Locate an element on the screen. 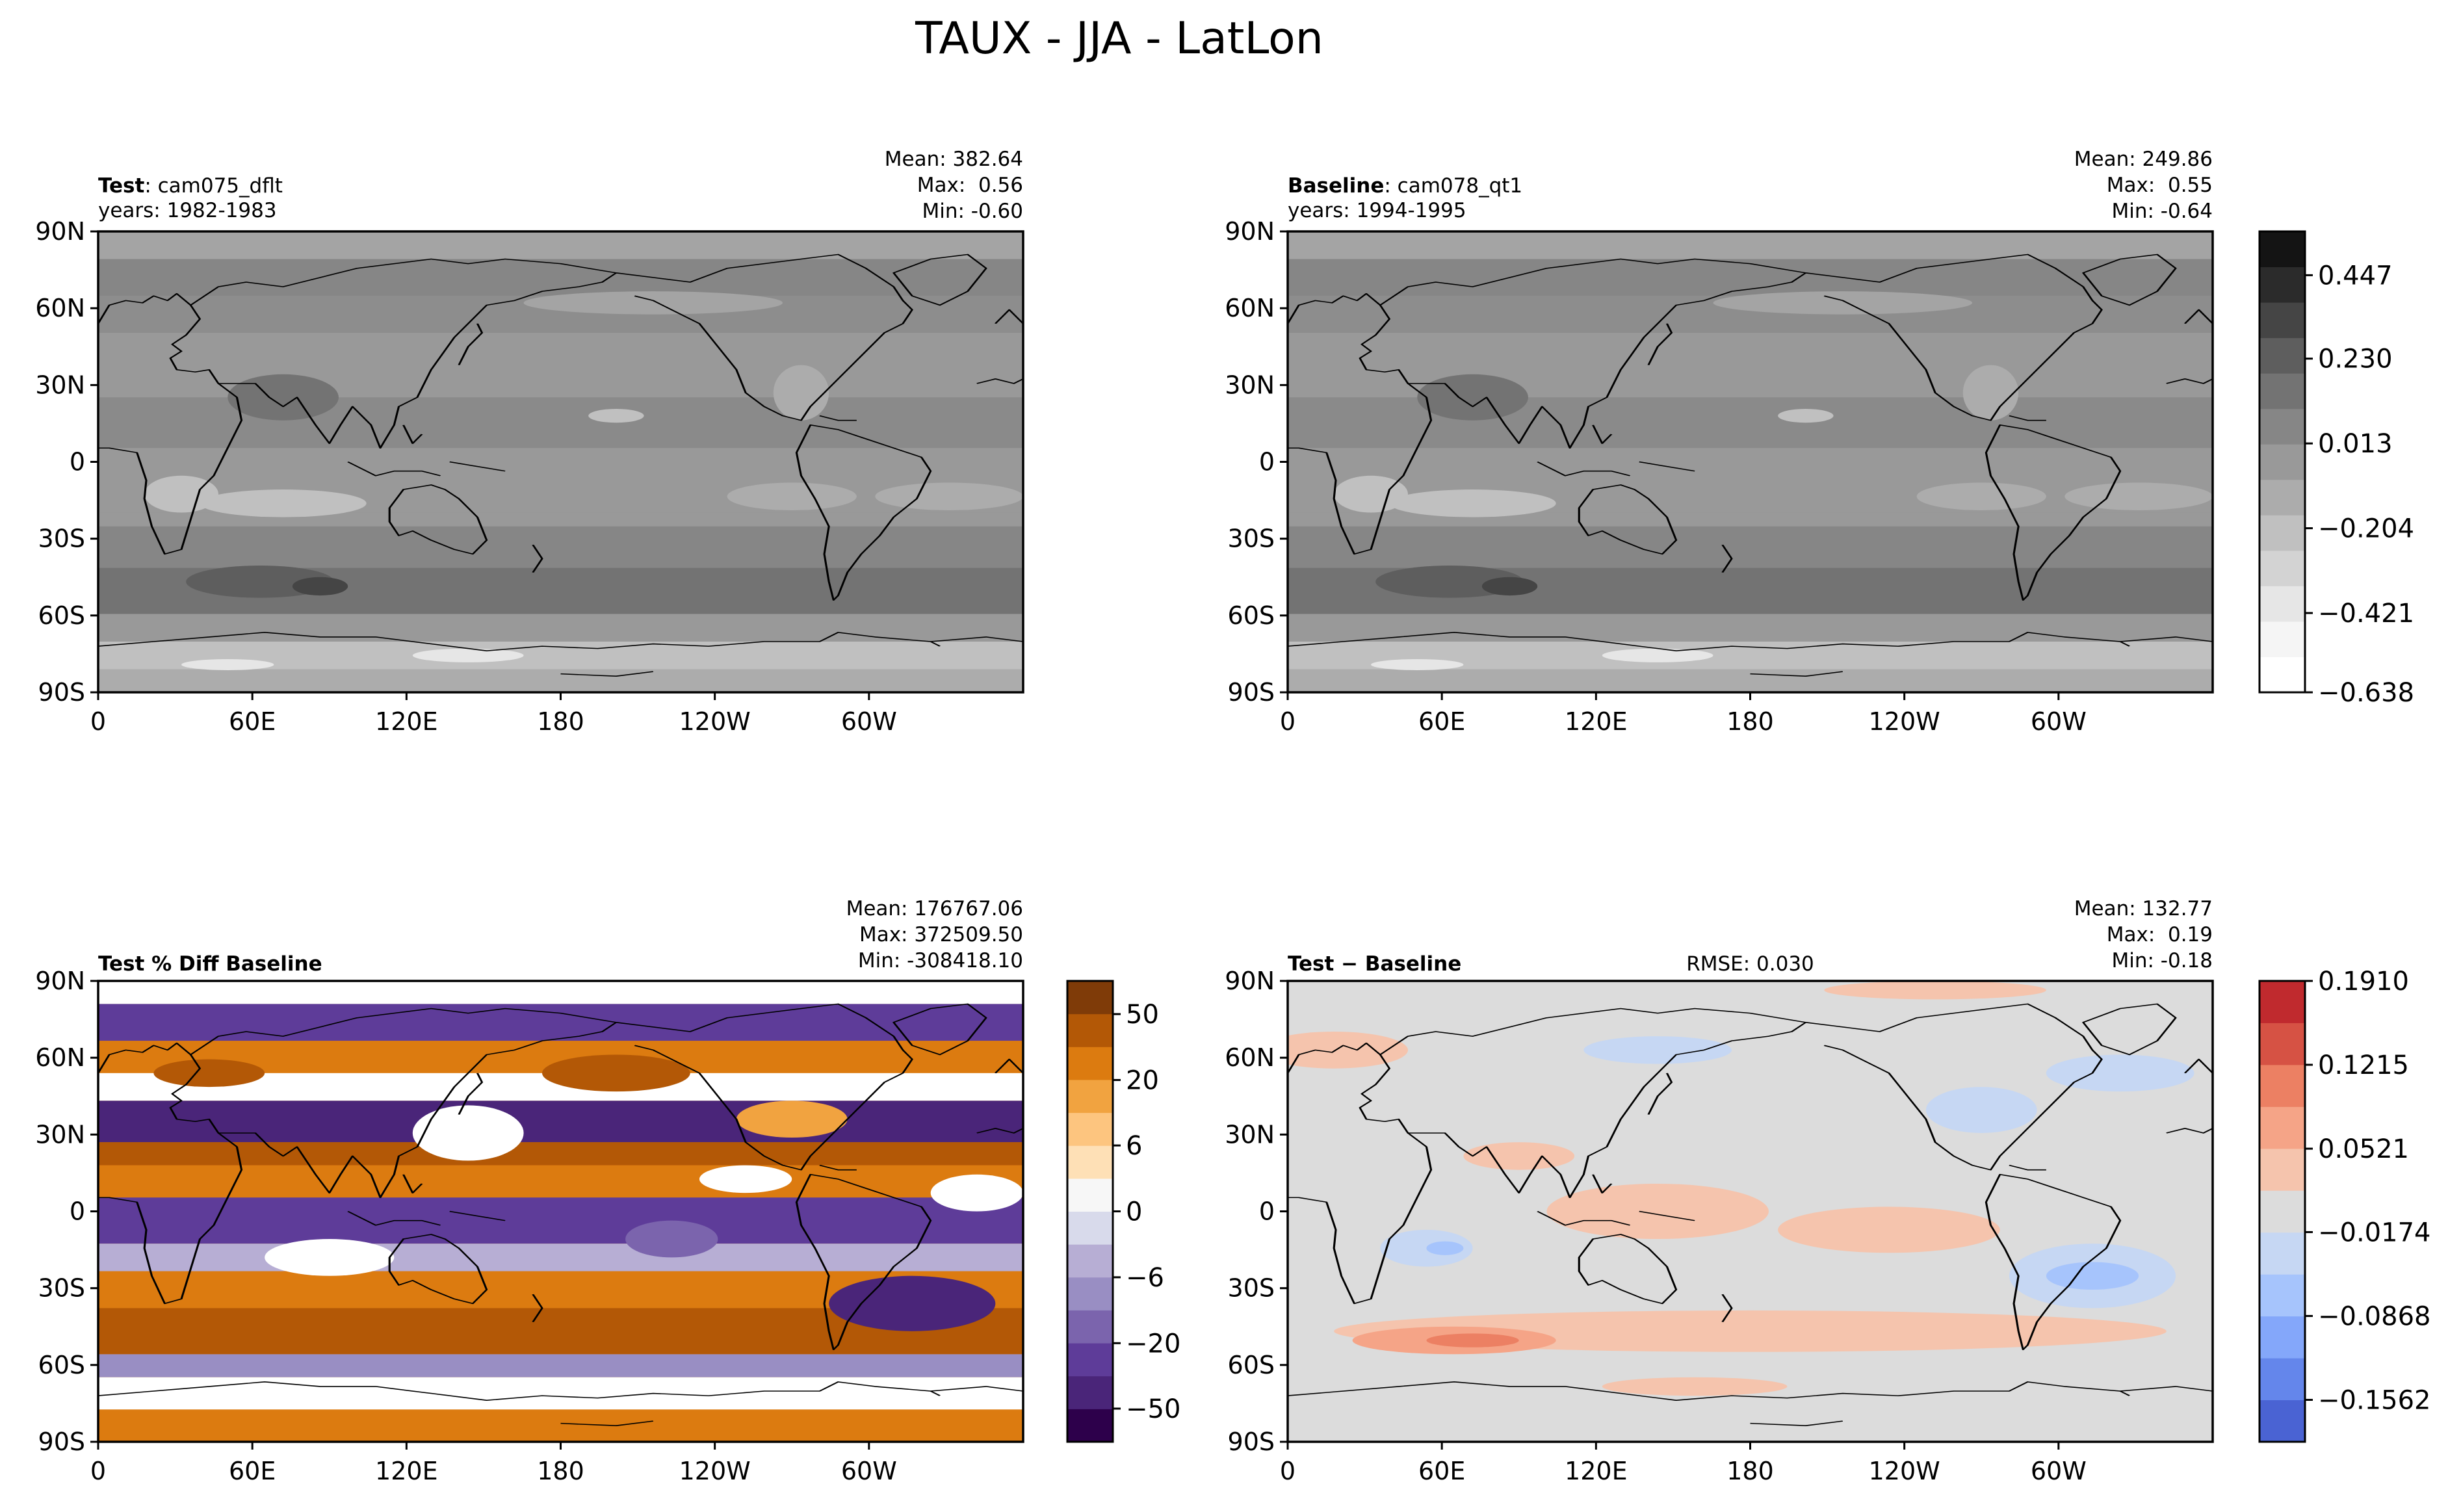  rmse-label: RMSE: 0.030 is located at coordinates (1750, 964).